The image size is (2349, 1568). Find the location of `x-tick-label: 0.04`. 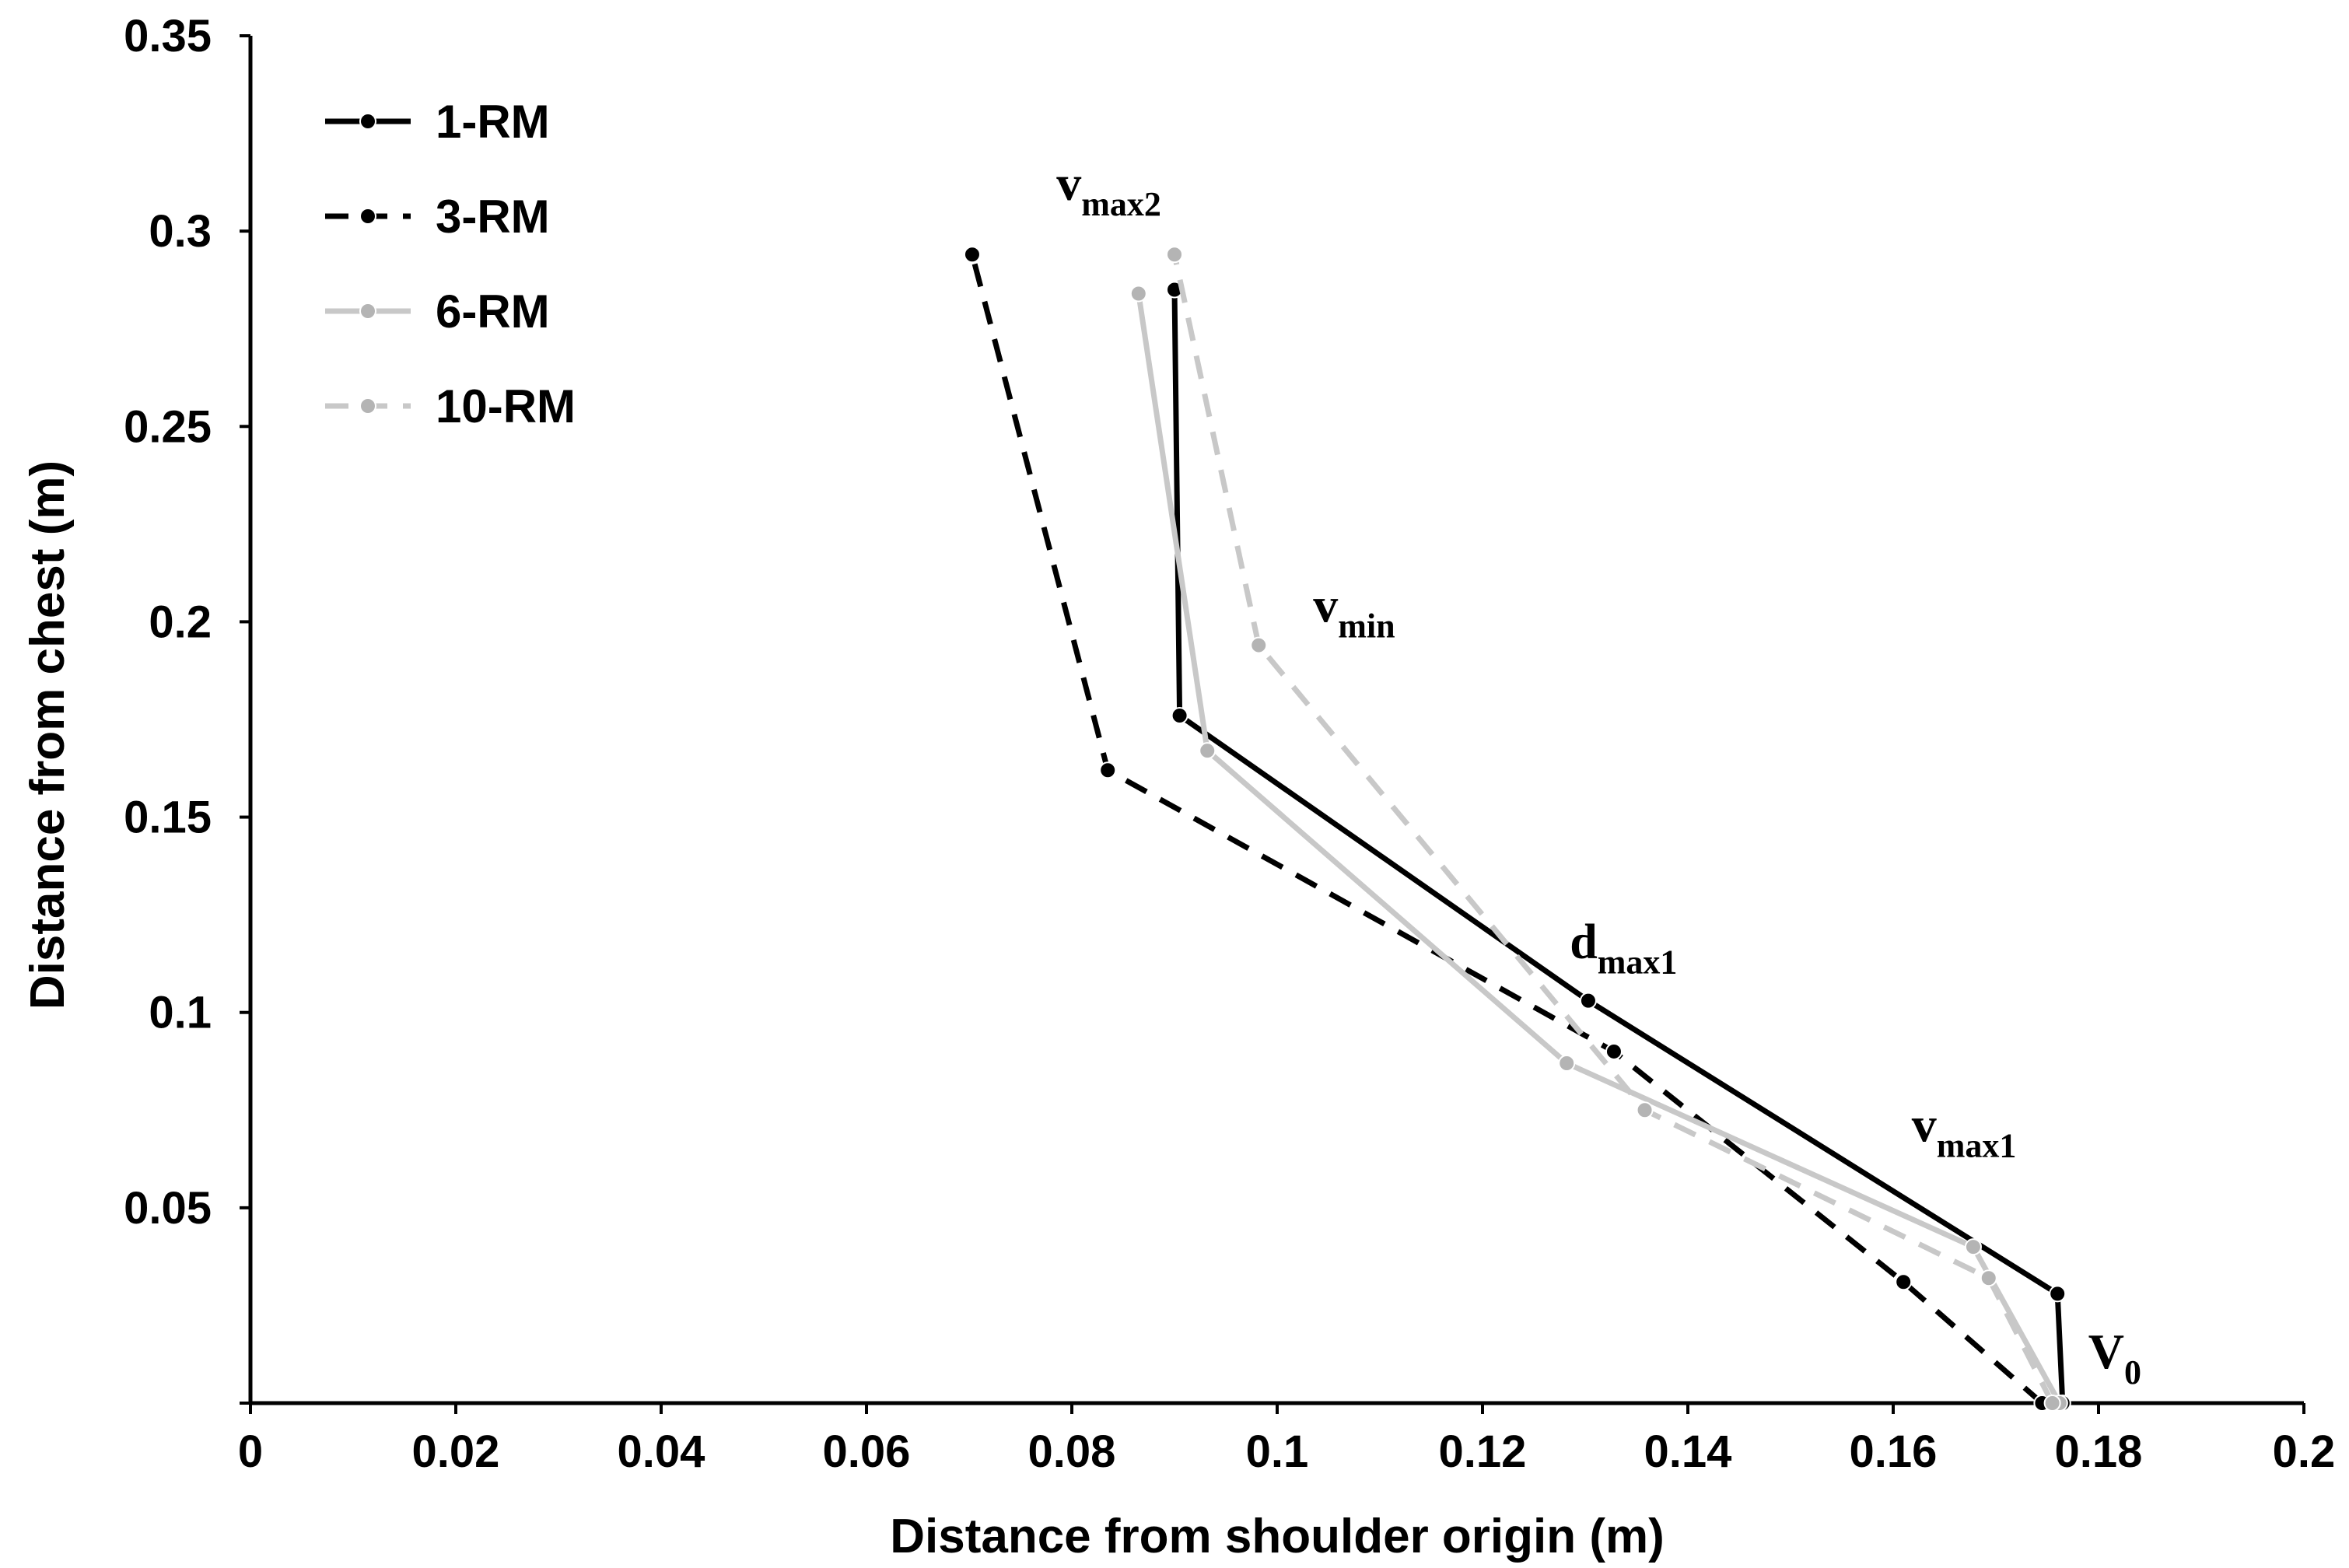

x-tick-label: 0.04 is located at coordinates (661, 1451).